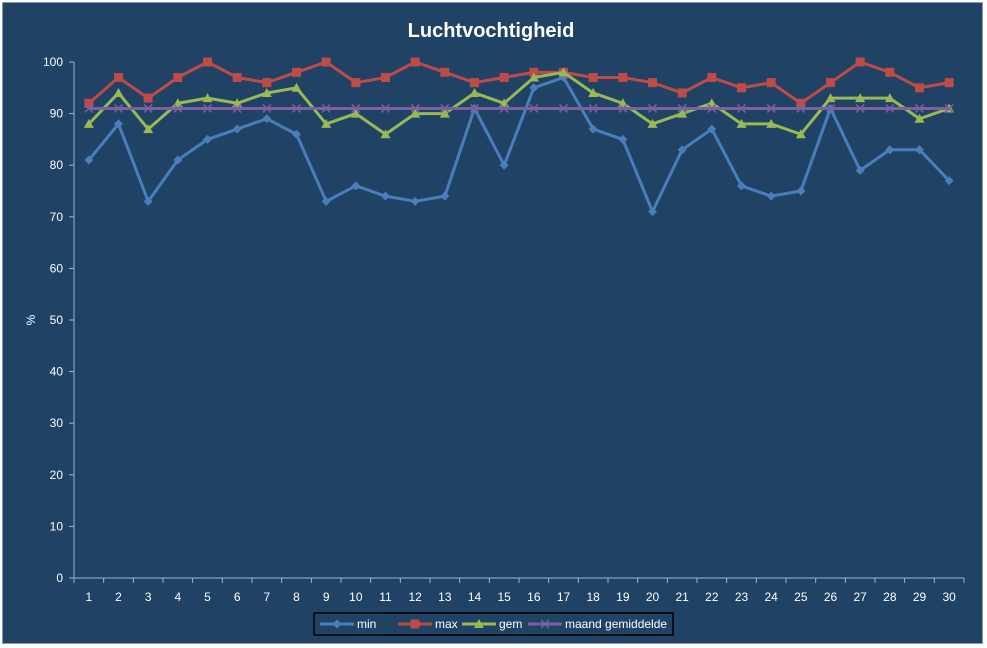  Describe the element at coordinates (415, 597) in the screenshot. I see `x-tick-label: 12` at that location.